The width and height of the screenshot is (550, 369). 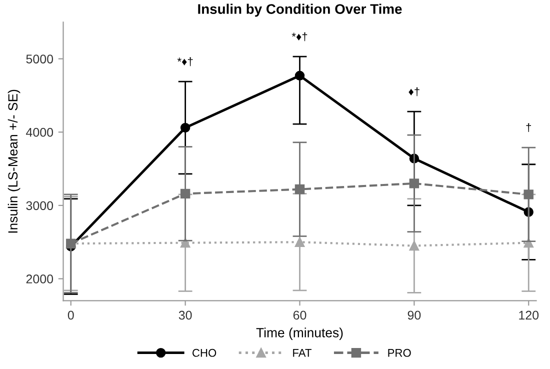 I want to click on y-tick-label: 4000, so click(x=40, y=132).